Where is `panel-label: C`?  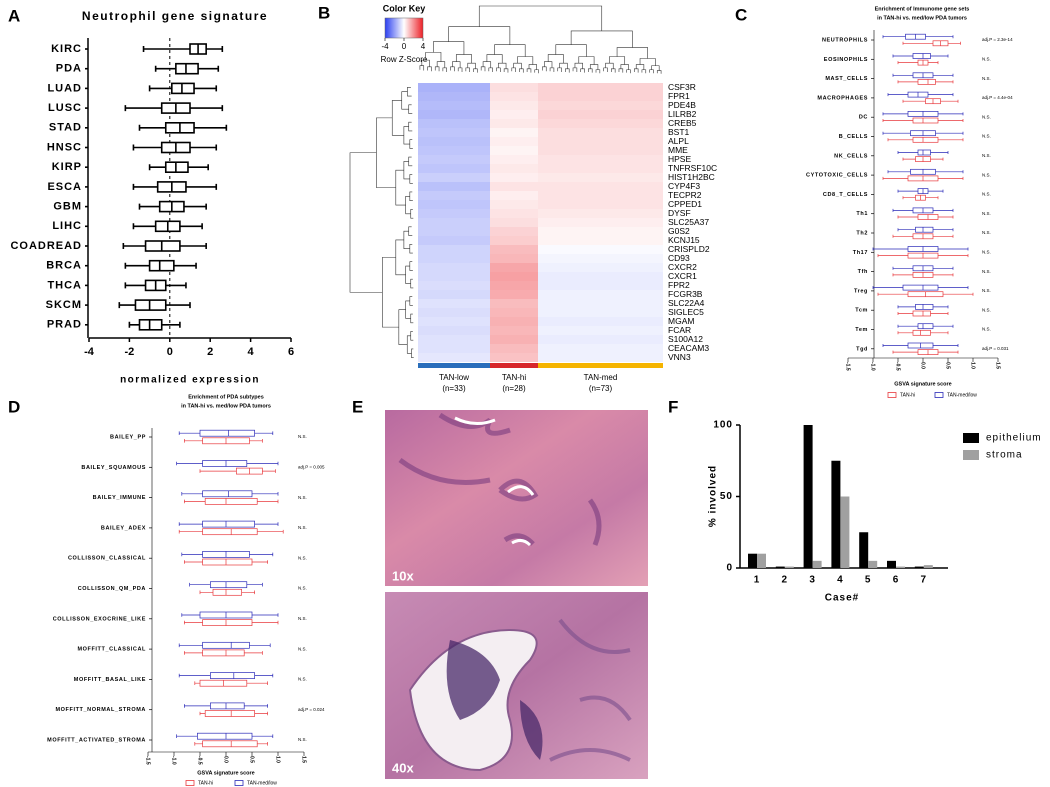 panel-label: C is located at coordinates (741, 14).